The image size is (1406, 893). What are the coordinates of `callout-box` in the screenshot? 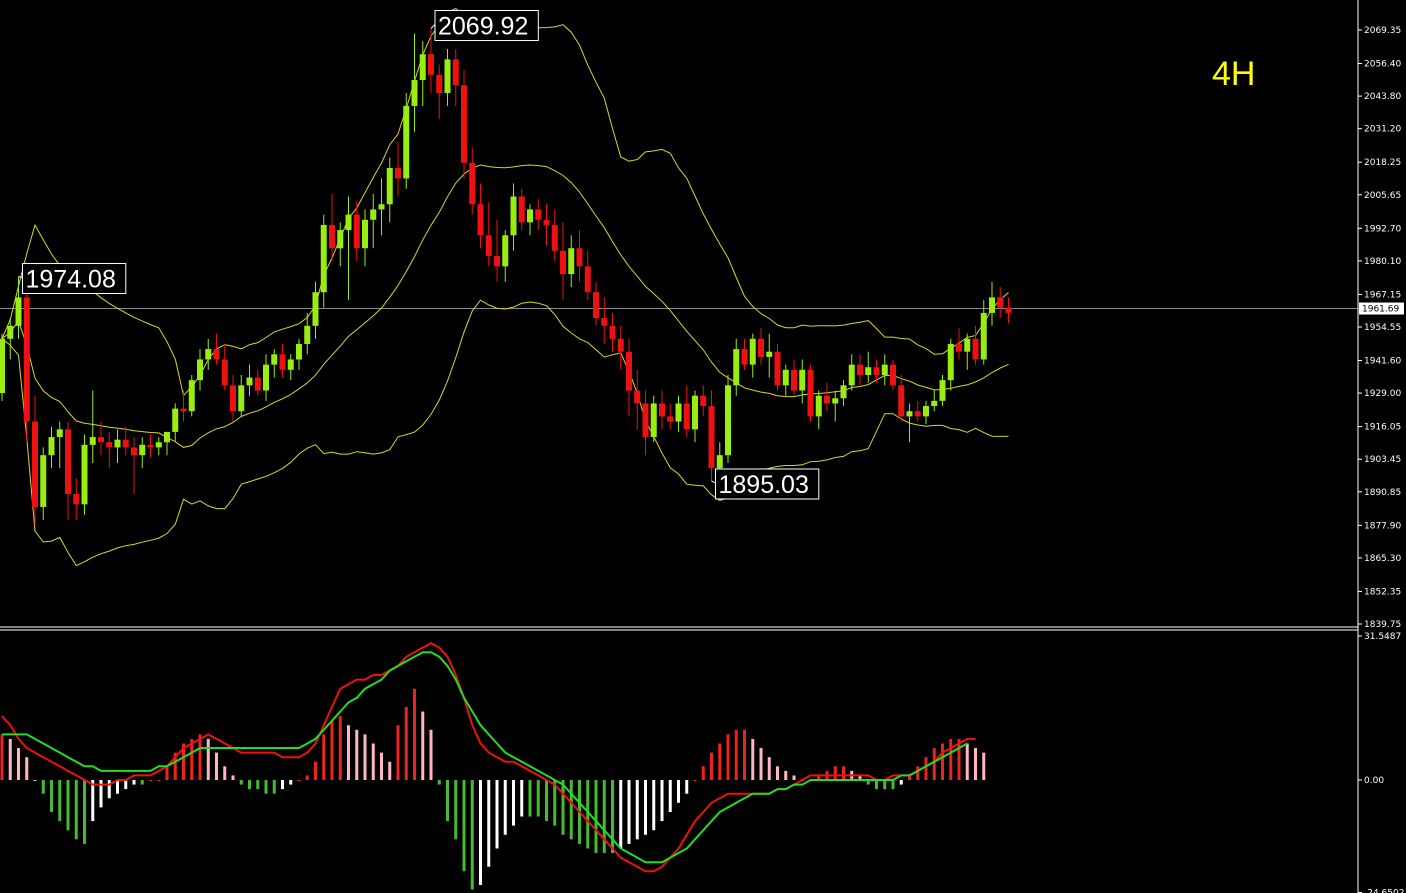 It's located at (74, 278).